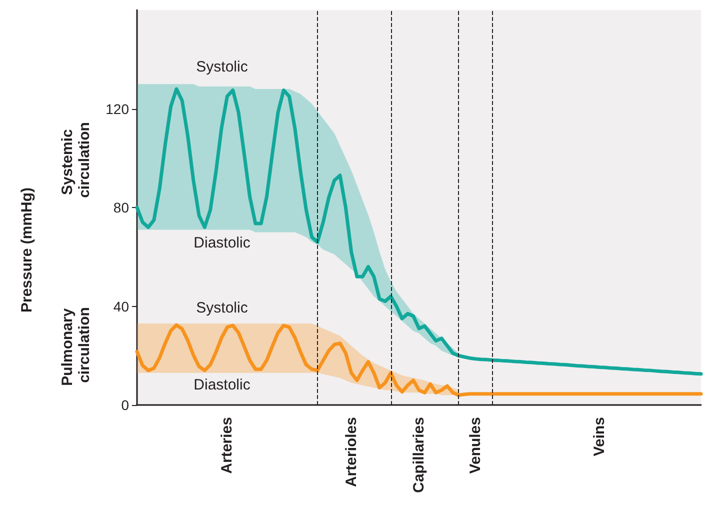  What do you see at coordinates (475, 445) in the screenshot?
I see `x-tick-label: Venules` at bounding box center [475, 445].